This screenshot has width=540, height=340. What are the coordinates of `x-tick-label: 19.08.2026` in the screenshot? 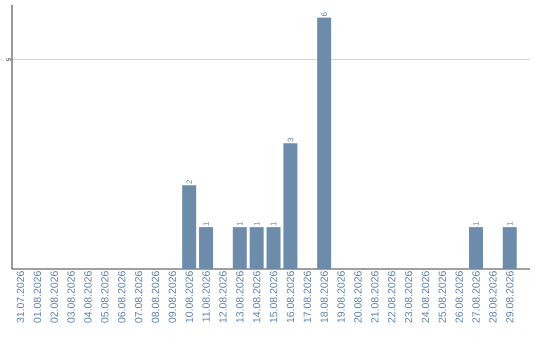 It's located at (341, 296).